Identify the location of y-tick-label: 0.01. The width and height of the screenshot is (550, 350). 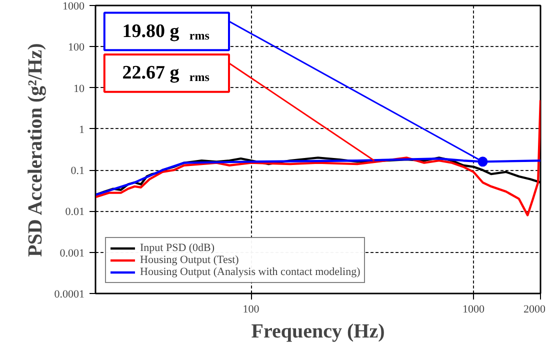
(74, 212).